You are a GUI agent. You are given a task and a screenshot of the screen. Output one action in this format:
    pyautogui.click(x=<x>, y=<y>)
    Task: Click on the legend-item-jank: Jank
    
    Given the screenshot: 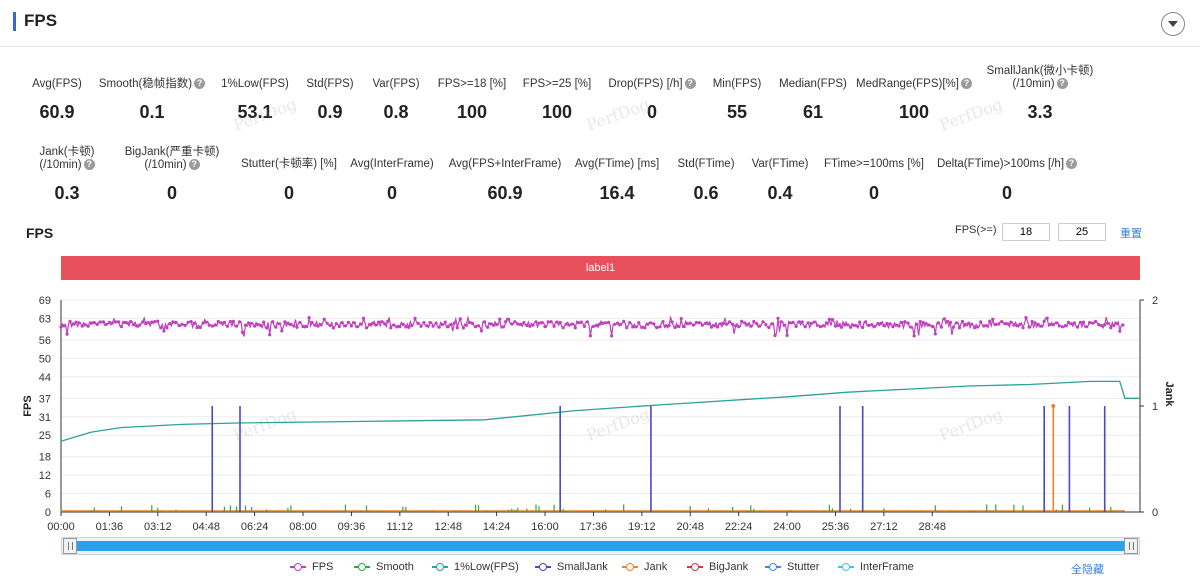 What is the action you would take?
    pyautogui.click(x=644, y=567)
    